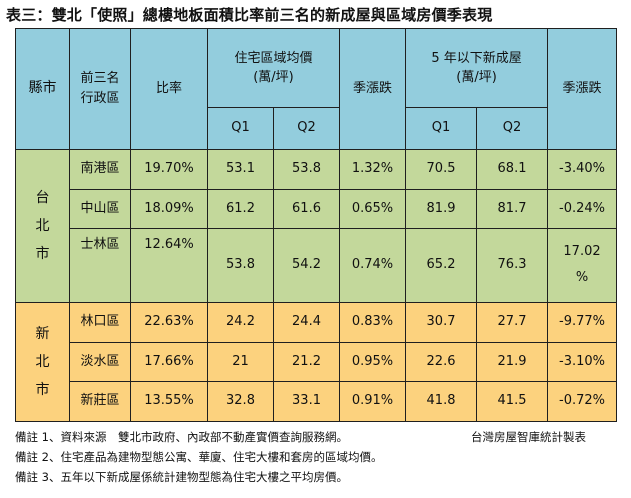 The image size is (631, 498). Describe the element at coordinates (169, 208) in the screenshot. I see `cell-ratio: 18.09%` at that location.